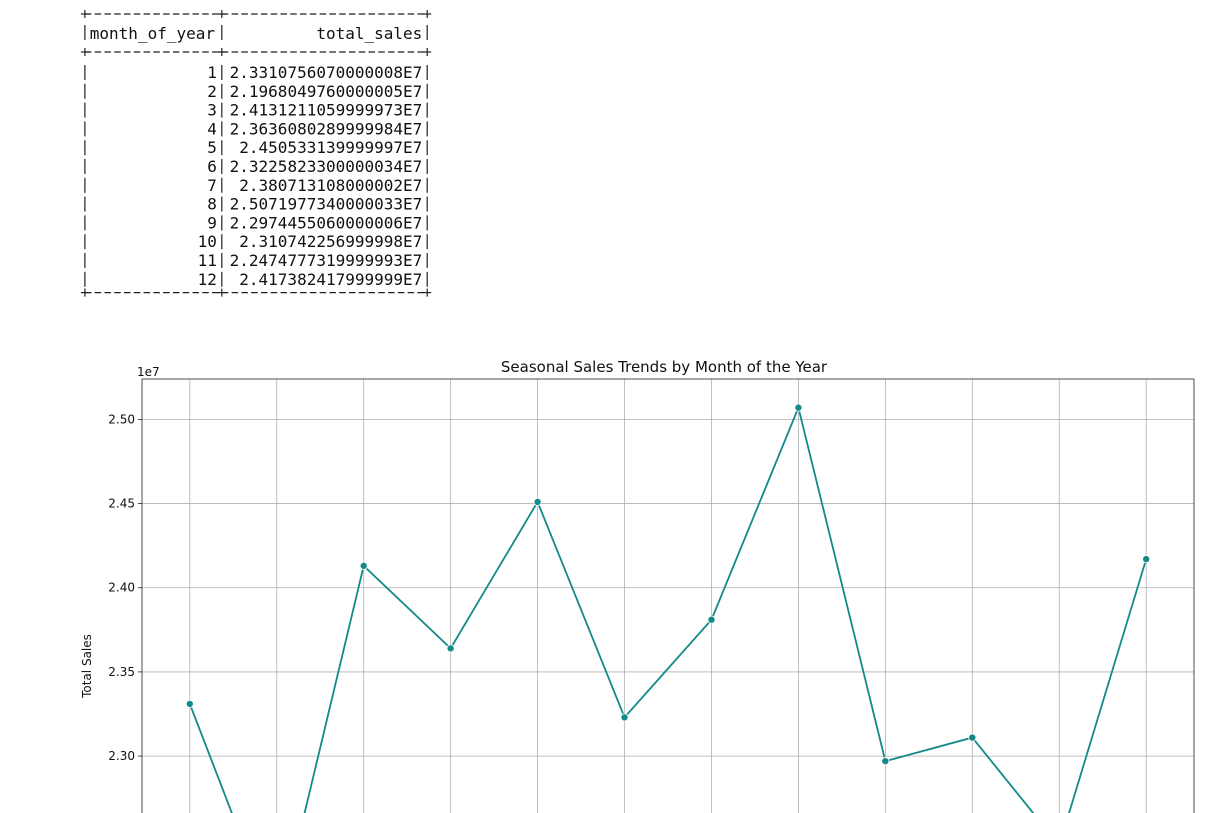 This screenshot has width=1220, height=813. I want to click on table-cell: 3, so click(212, 110).